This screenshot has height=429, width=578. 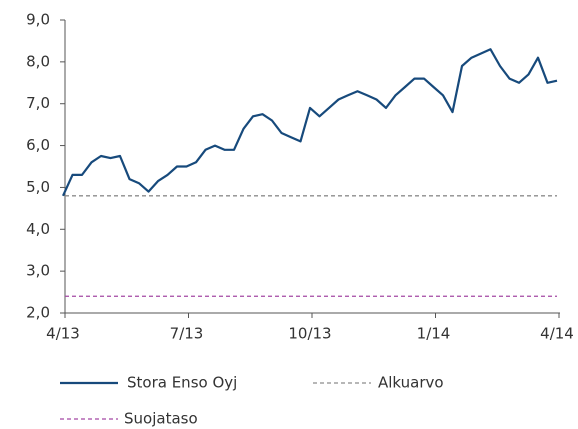 What do you see at coordinates (38, 271) in the screenshot?
I see `y-tick-label: 3,0` at bounding box center [38, 271].